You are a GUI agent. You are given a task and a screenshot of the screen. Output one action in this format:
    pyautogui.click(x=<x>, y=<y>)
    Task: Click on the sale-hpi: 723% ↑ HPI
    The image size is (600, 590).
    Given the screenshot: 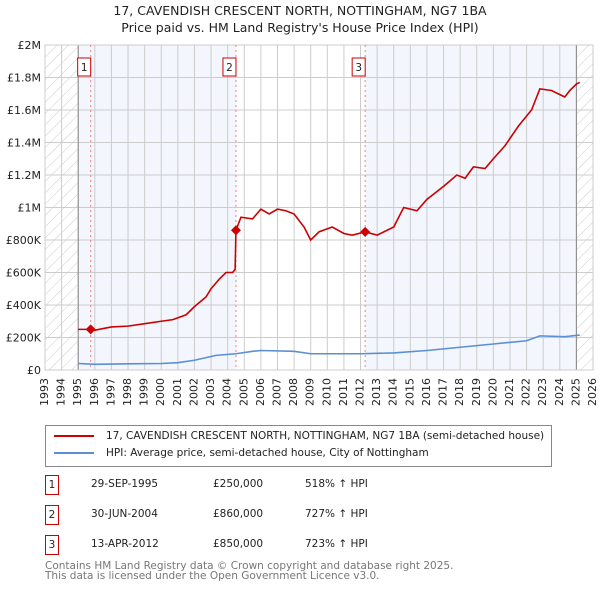 What is the action you would take?
    pyautogui.click(x=336, y=544)
    